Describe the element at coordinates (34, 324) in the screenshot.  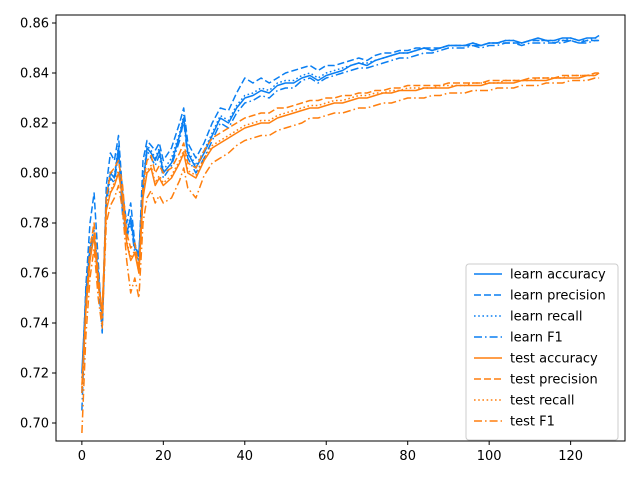
I see `y-tick-label: 0.74` at that location.